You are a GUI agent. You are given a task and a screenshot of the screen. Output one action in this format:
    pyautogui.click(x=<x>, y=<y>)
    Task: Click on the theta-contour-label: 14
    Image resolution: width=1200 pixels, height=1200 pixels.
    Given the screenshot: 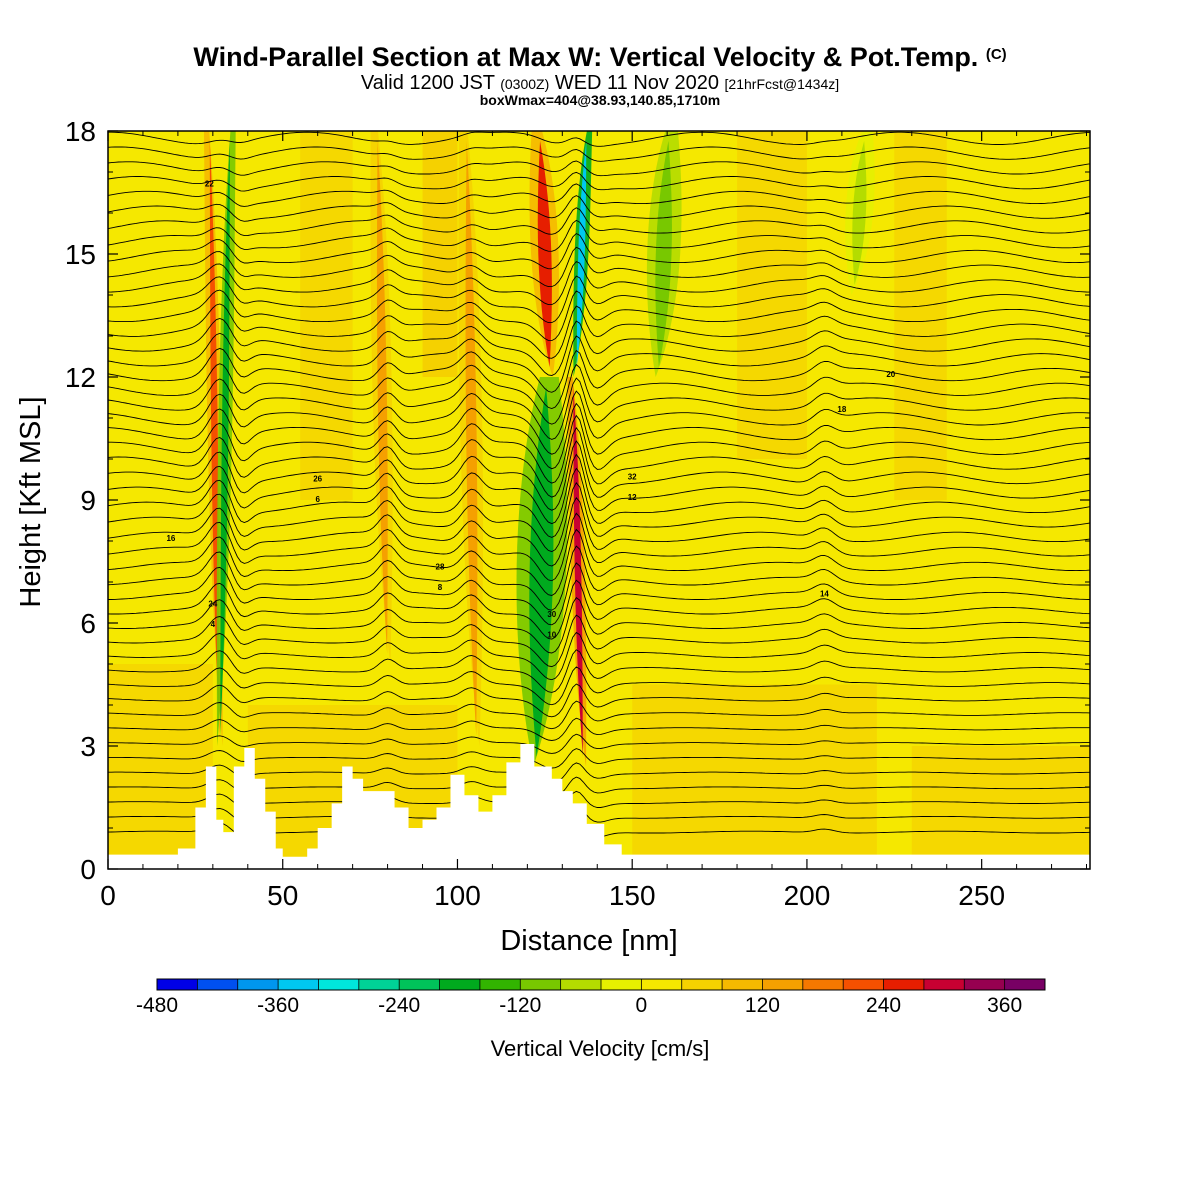 What is the action you would take?
    pyautogui.click(x=824, y=593)
    